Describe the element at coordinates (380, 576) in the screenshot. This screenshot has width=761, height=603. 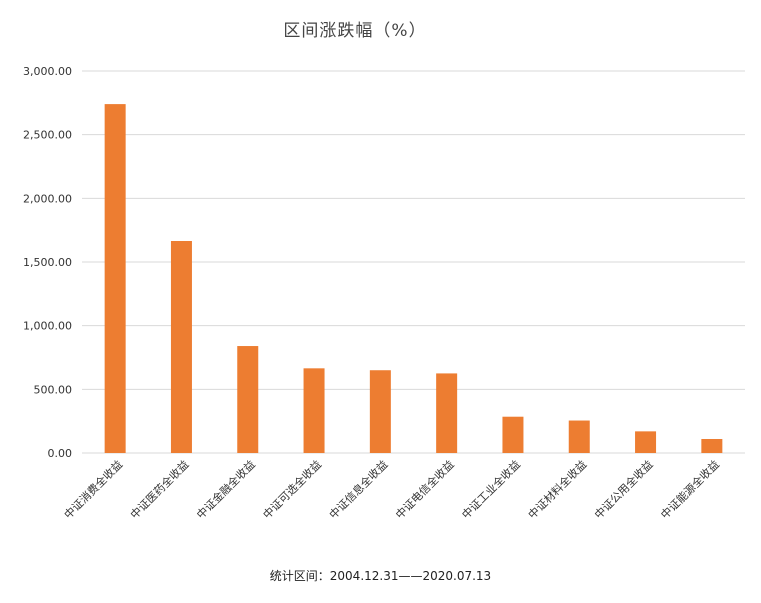
I see `date-range-note: 统计区间：2004.12.31——2020.07.13` at that location.